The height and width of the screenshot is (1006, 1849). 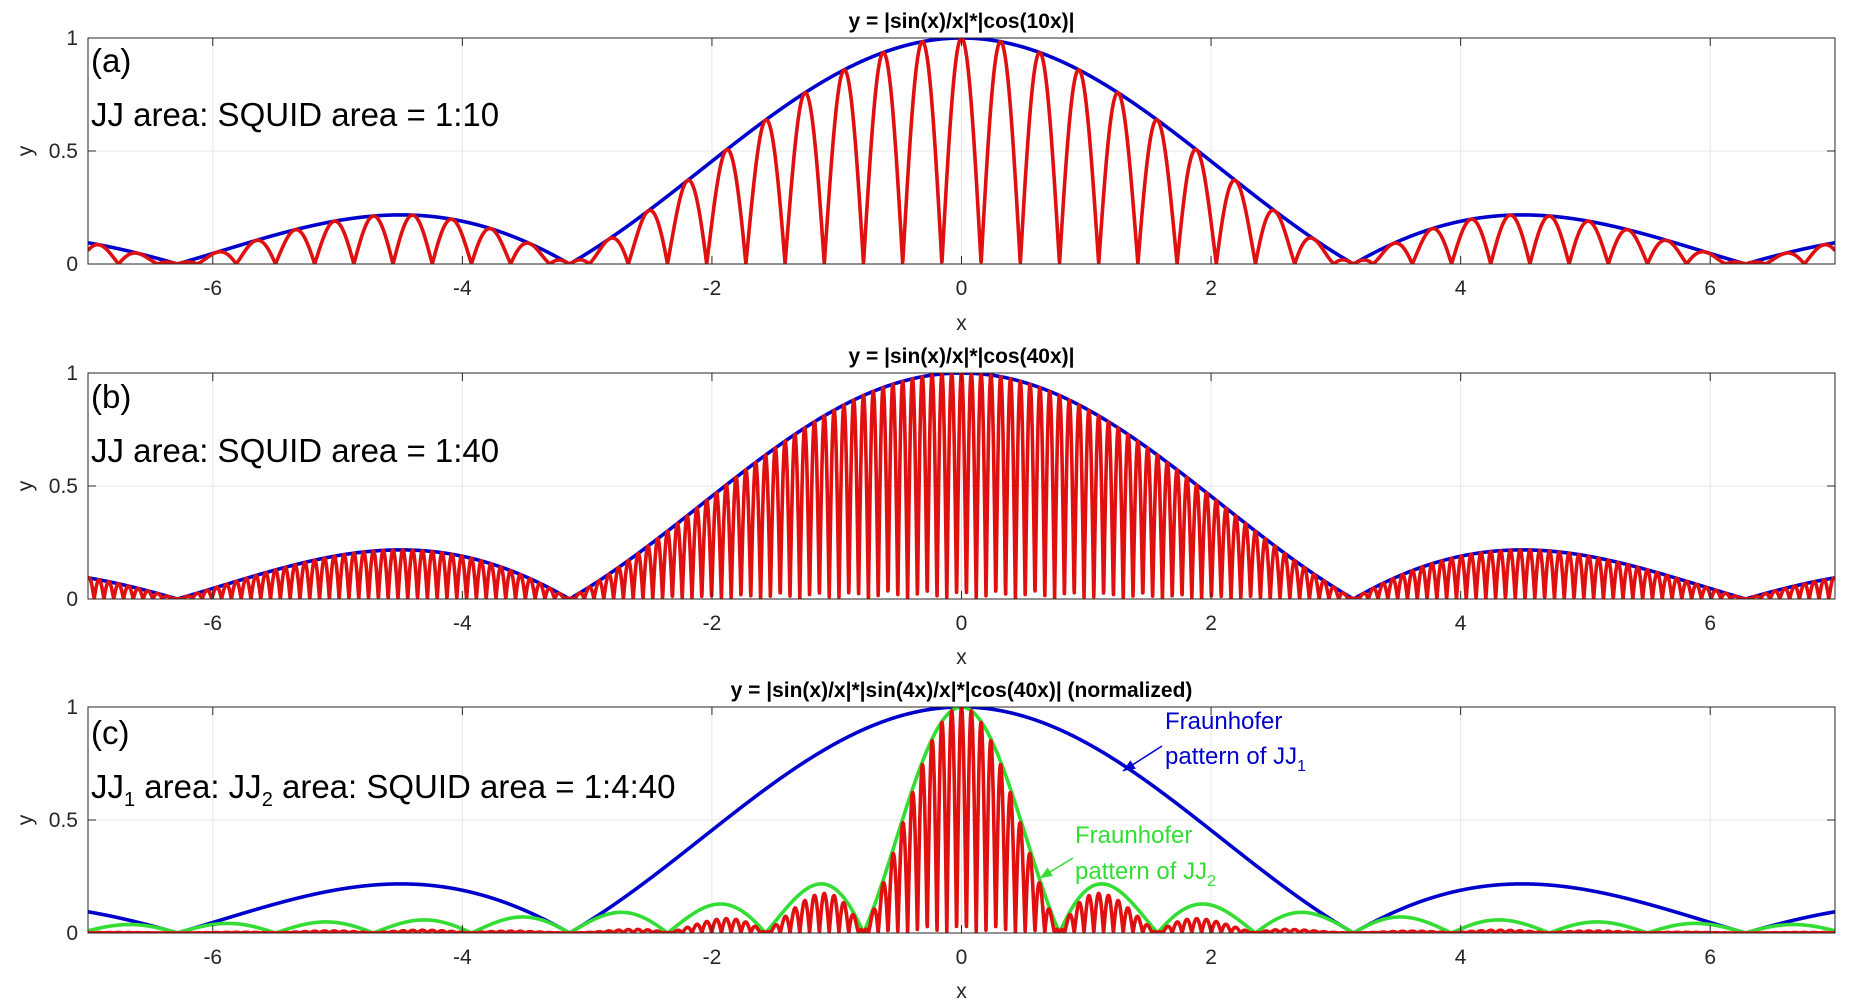 What do you see at coordinates (961, 356) in the screenshot?
I see `chart-title: y = |sin(x)/x|*|cos(40x)|` at bounding box center [961, 356].